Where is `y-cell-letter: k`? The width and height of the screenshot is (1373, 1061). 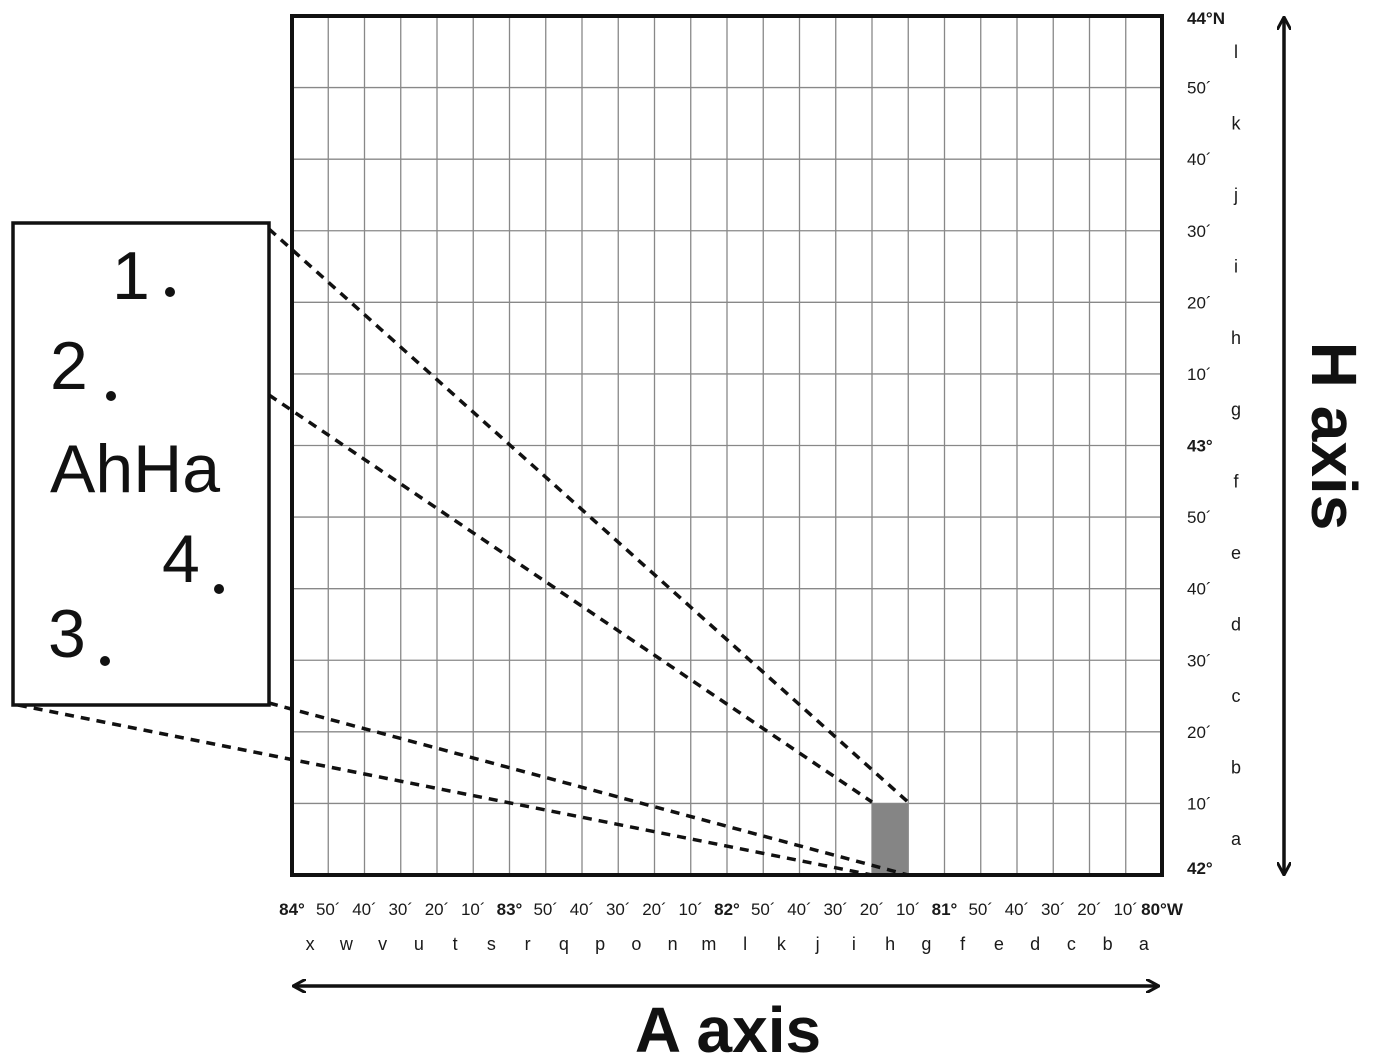
y-cell-letter: k is located at coordinates (1237, 123).